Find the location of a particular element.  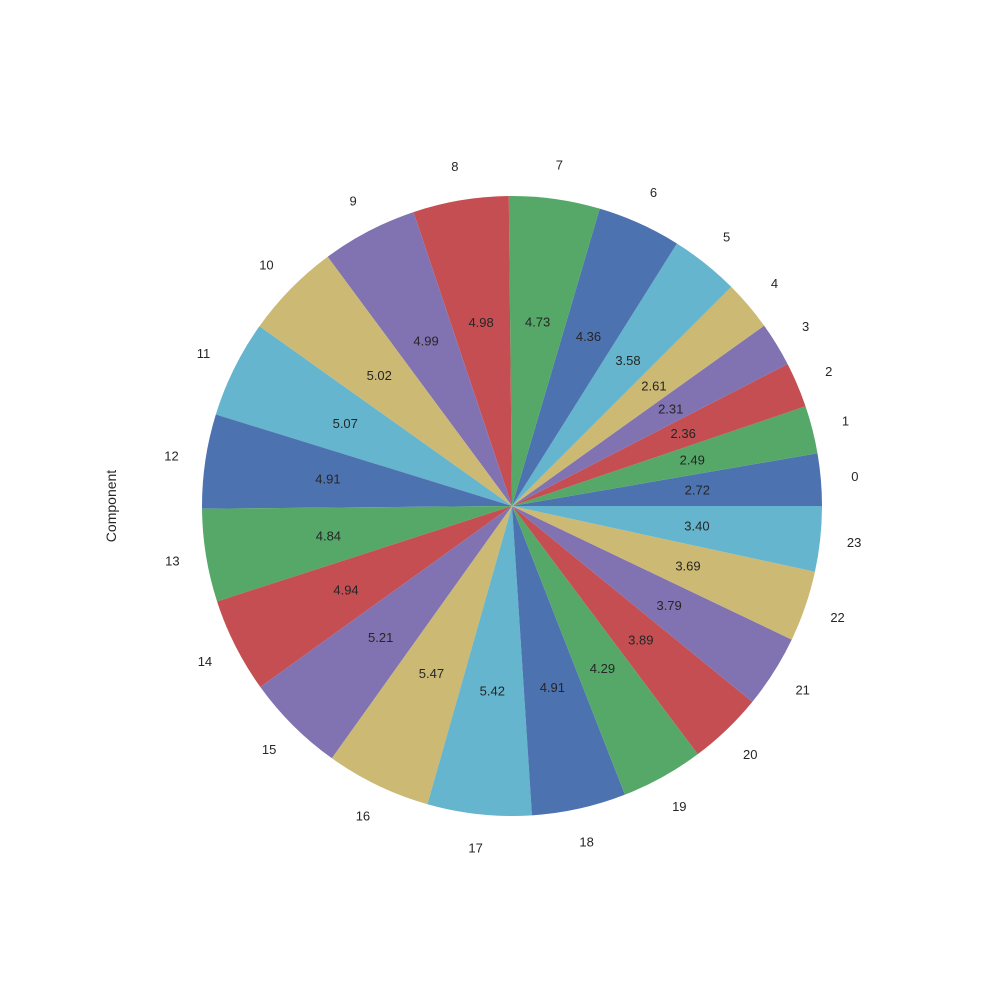

value-label-2: 2.36 is located at coordinates (683, 433).